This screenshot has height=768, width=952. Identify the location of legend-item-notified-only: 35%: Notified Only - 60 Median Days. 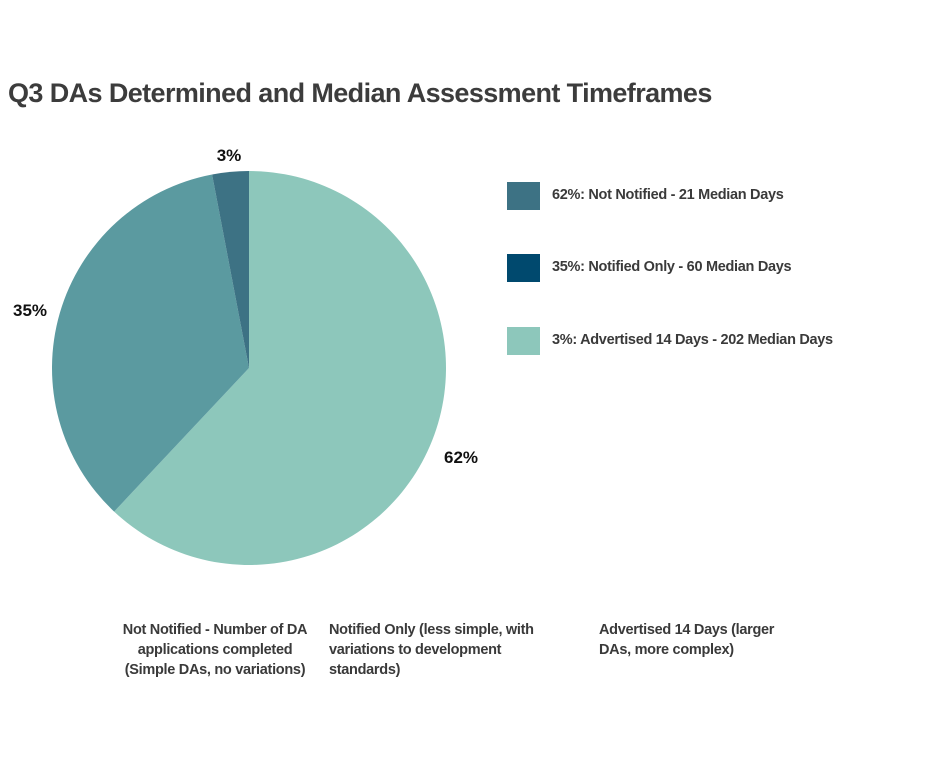
(697, 268).